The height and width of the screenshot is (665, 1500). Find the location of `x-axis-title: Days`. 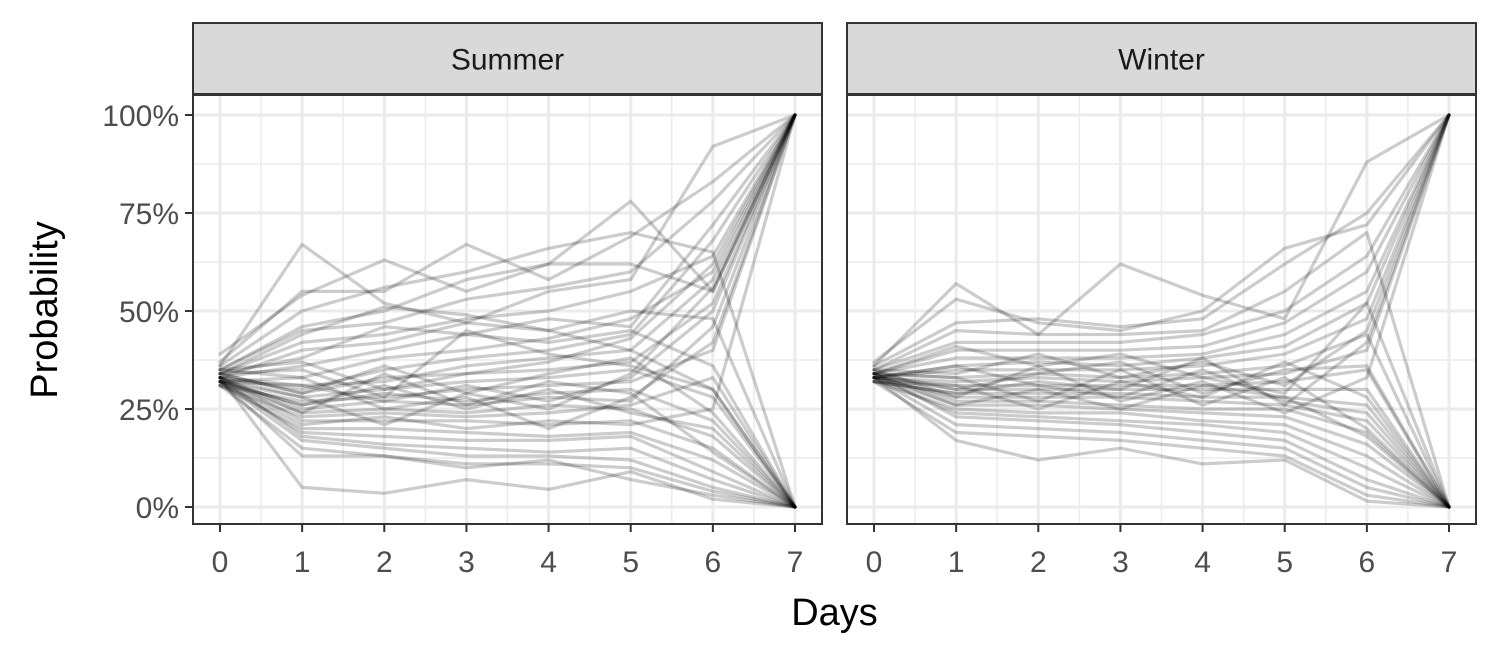

x-axis-title: Days is located at coordinates (834, 613).